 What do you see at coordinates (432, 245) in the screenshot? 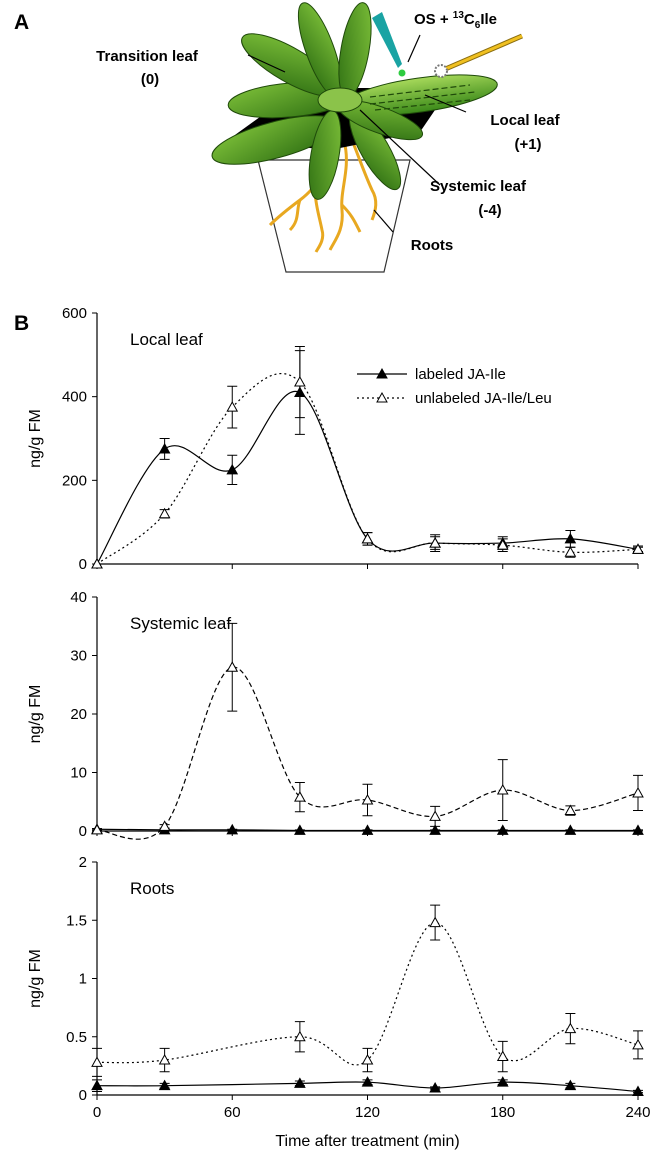
I see `diagram-label: Roots` at bounding box center [432, 245].